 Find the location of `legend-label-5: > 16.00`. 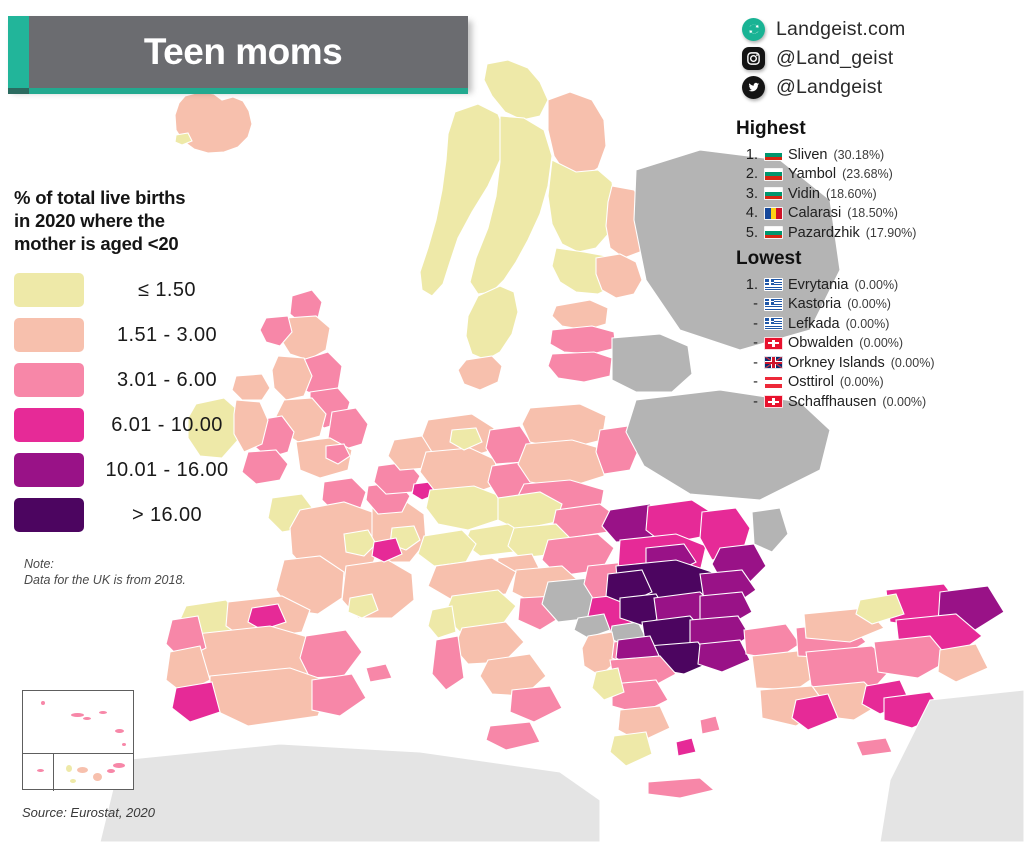

legend-label-5: > 16.00 is located at coordinates (167, 514).